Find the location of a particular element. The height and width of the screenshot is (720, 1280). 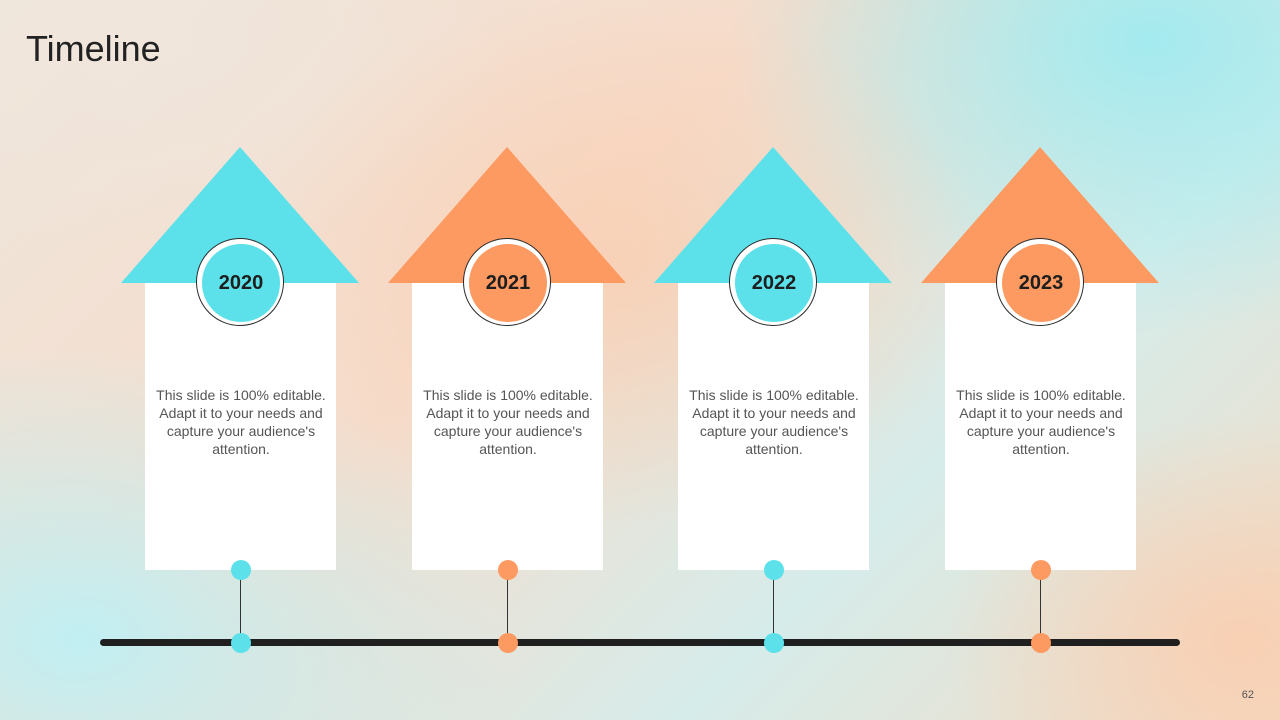

year-badge: 2023 is located at coordinates (1041, 283).